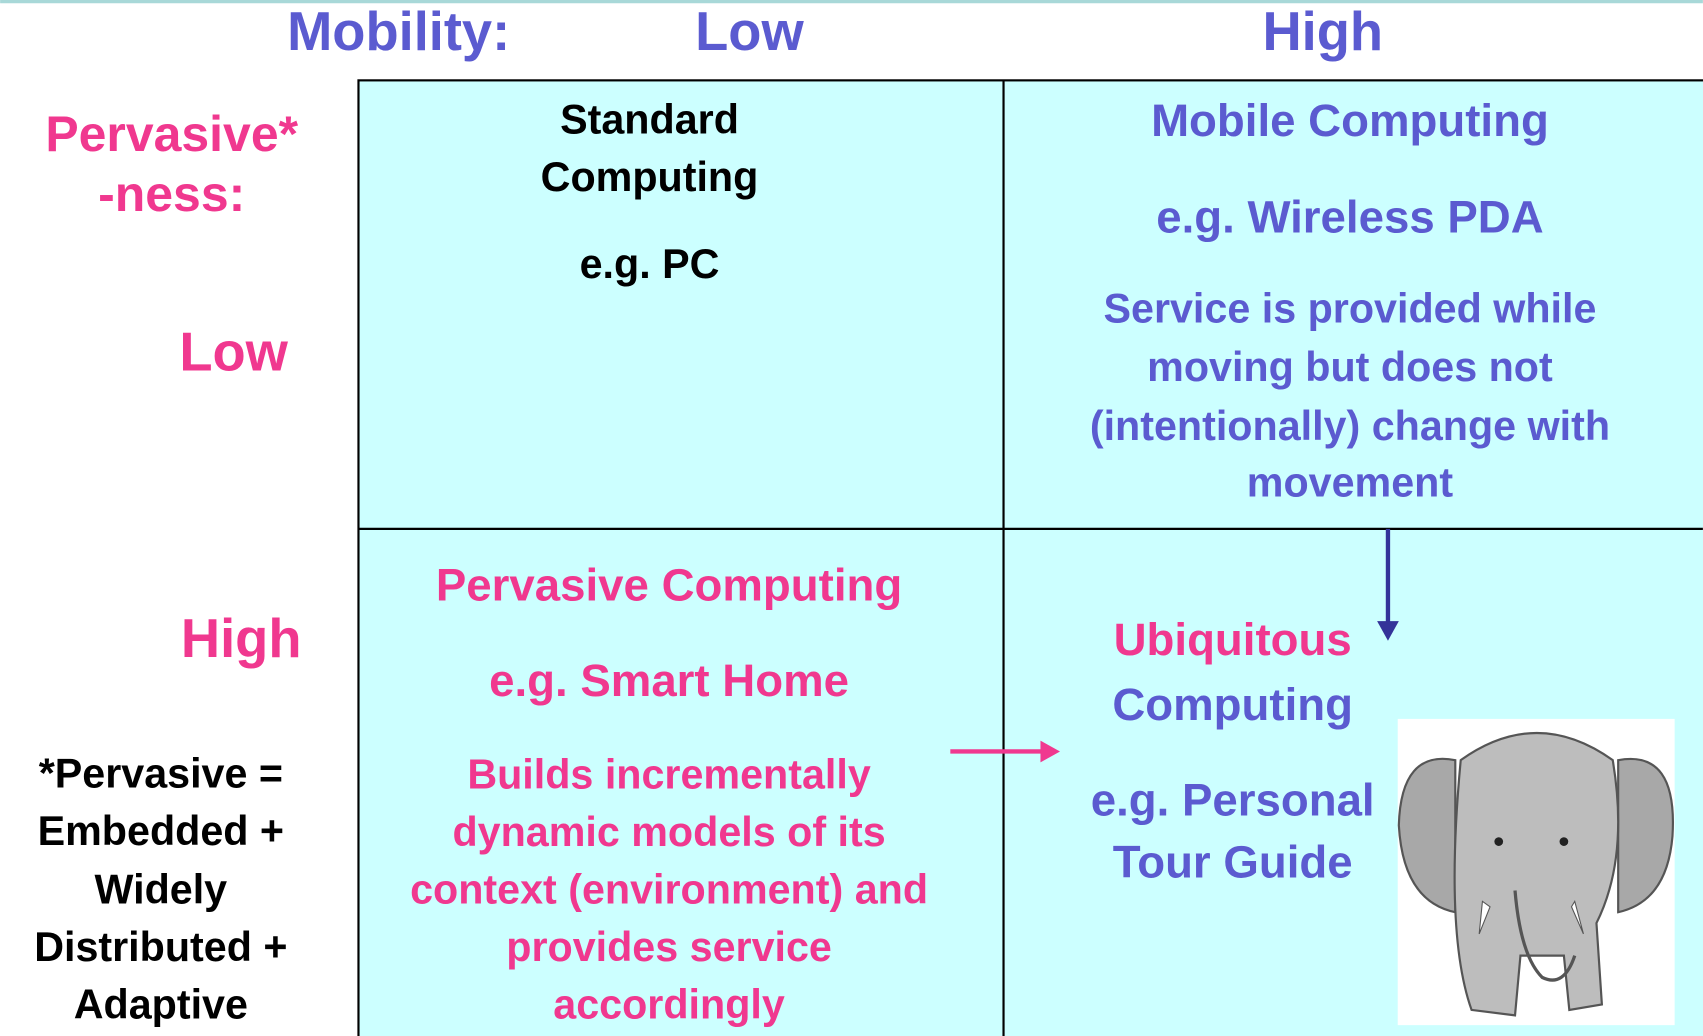 The width and height of the screenshot is (1703, 1036). I want to click on cell-example: Tour Guide, so click(1233, 862).